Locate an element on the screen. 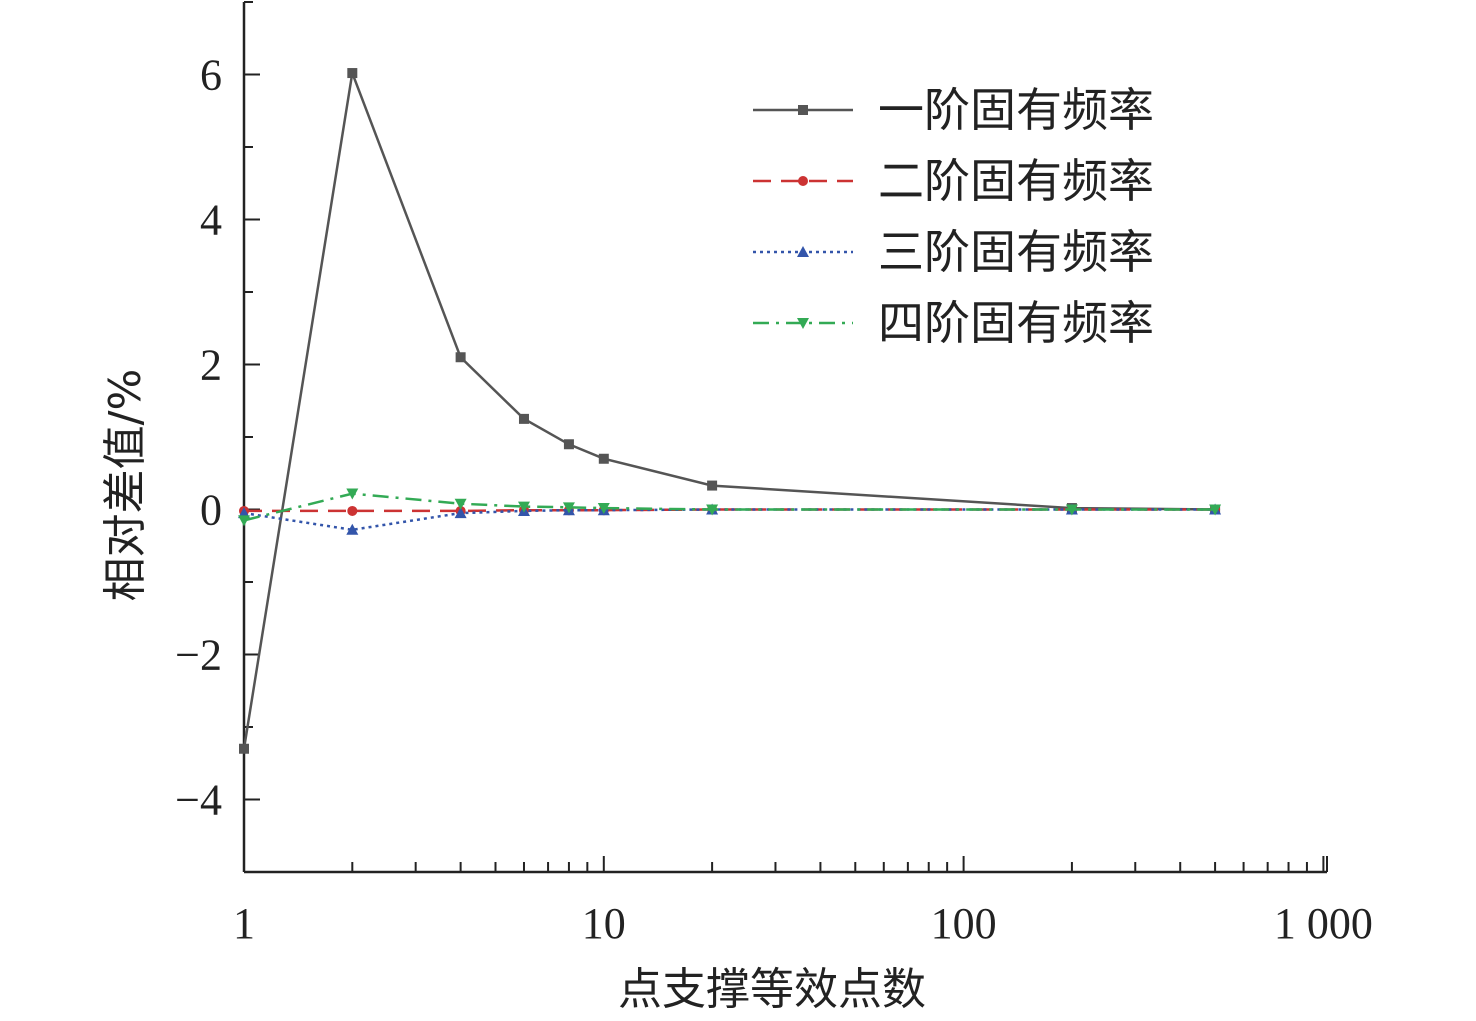 Image resolution: width=1476 pixels, height=1021 pixels. x-tick-label: 1 000 is located at coordinates (1323, 923).